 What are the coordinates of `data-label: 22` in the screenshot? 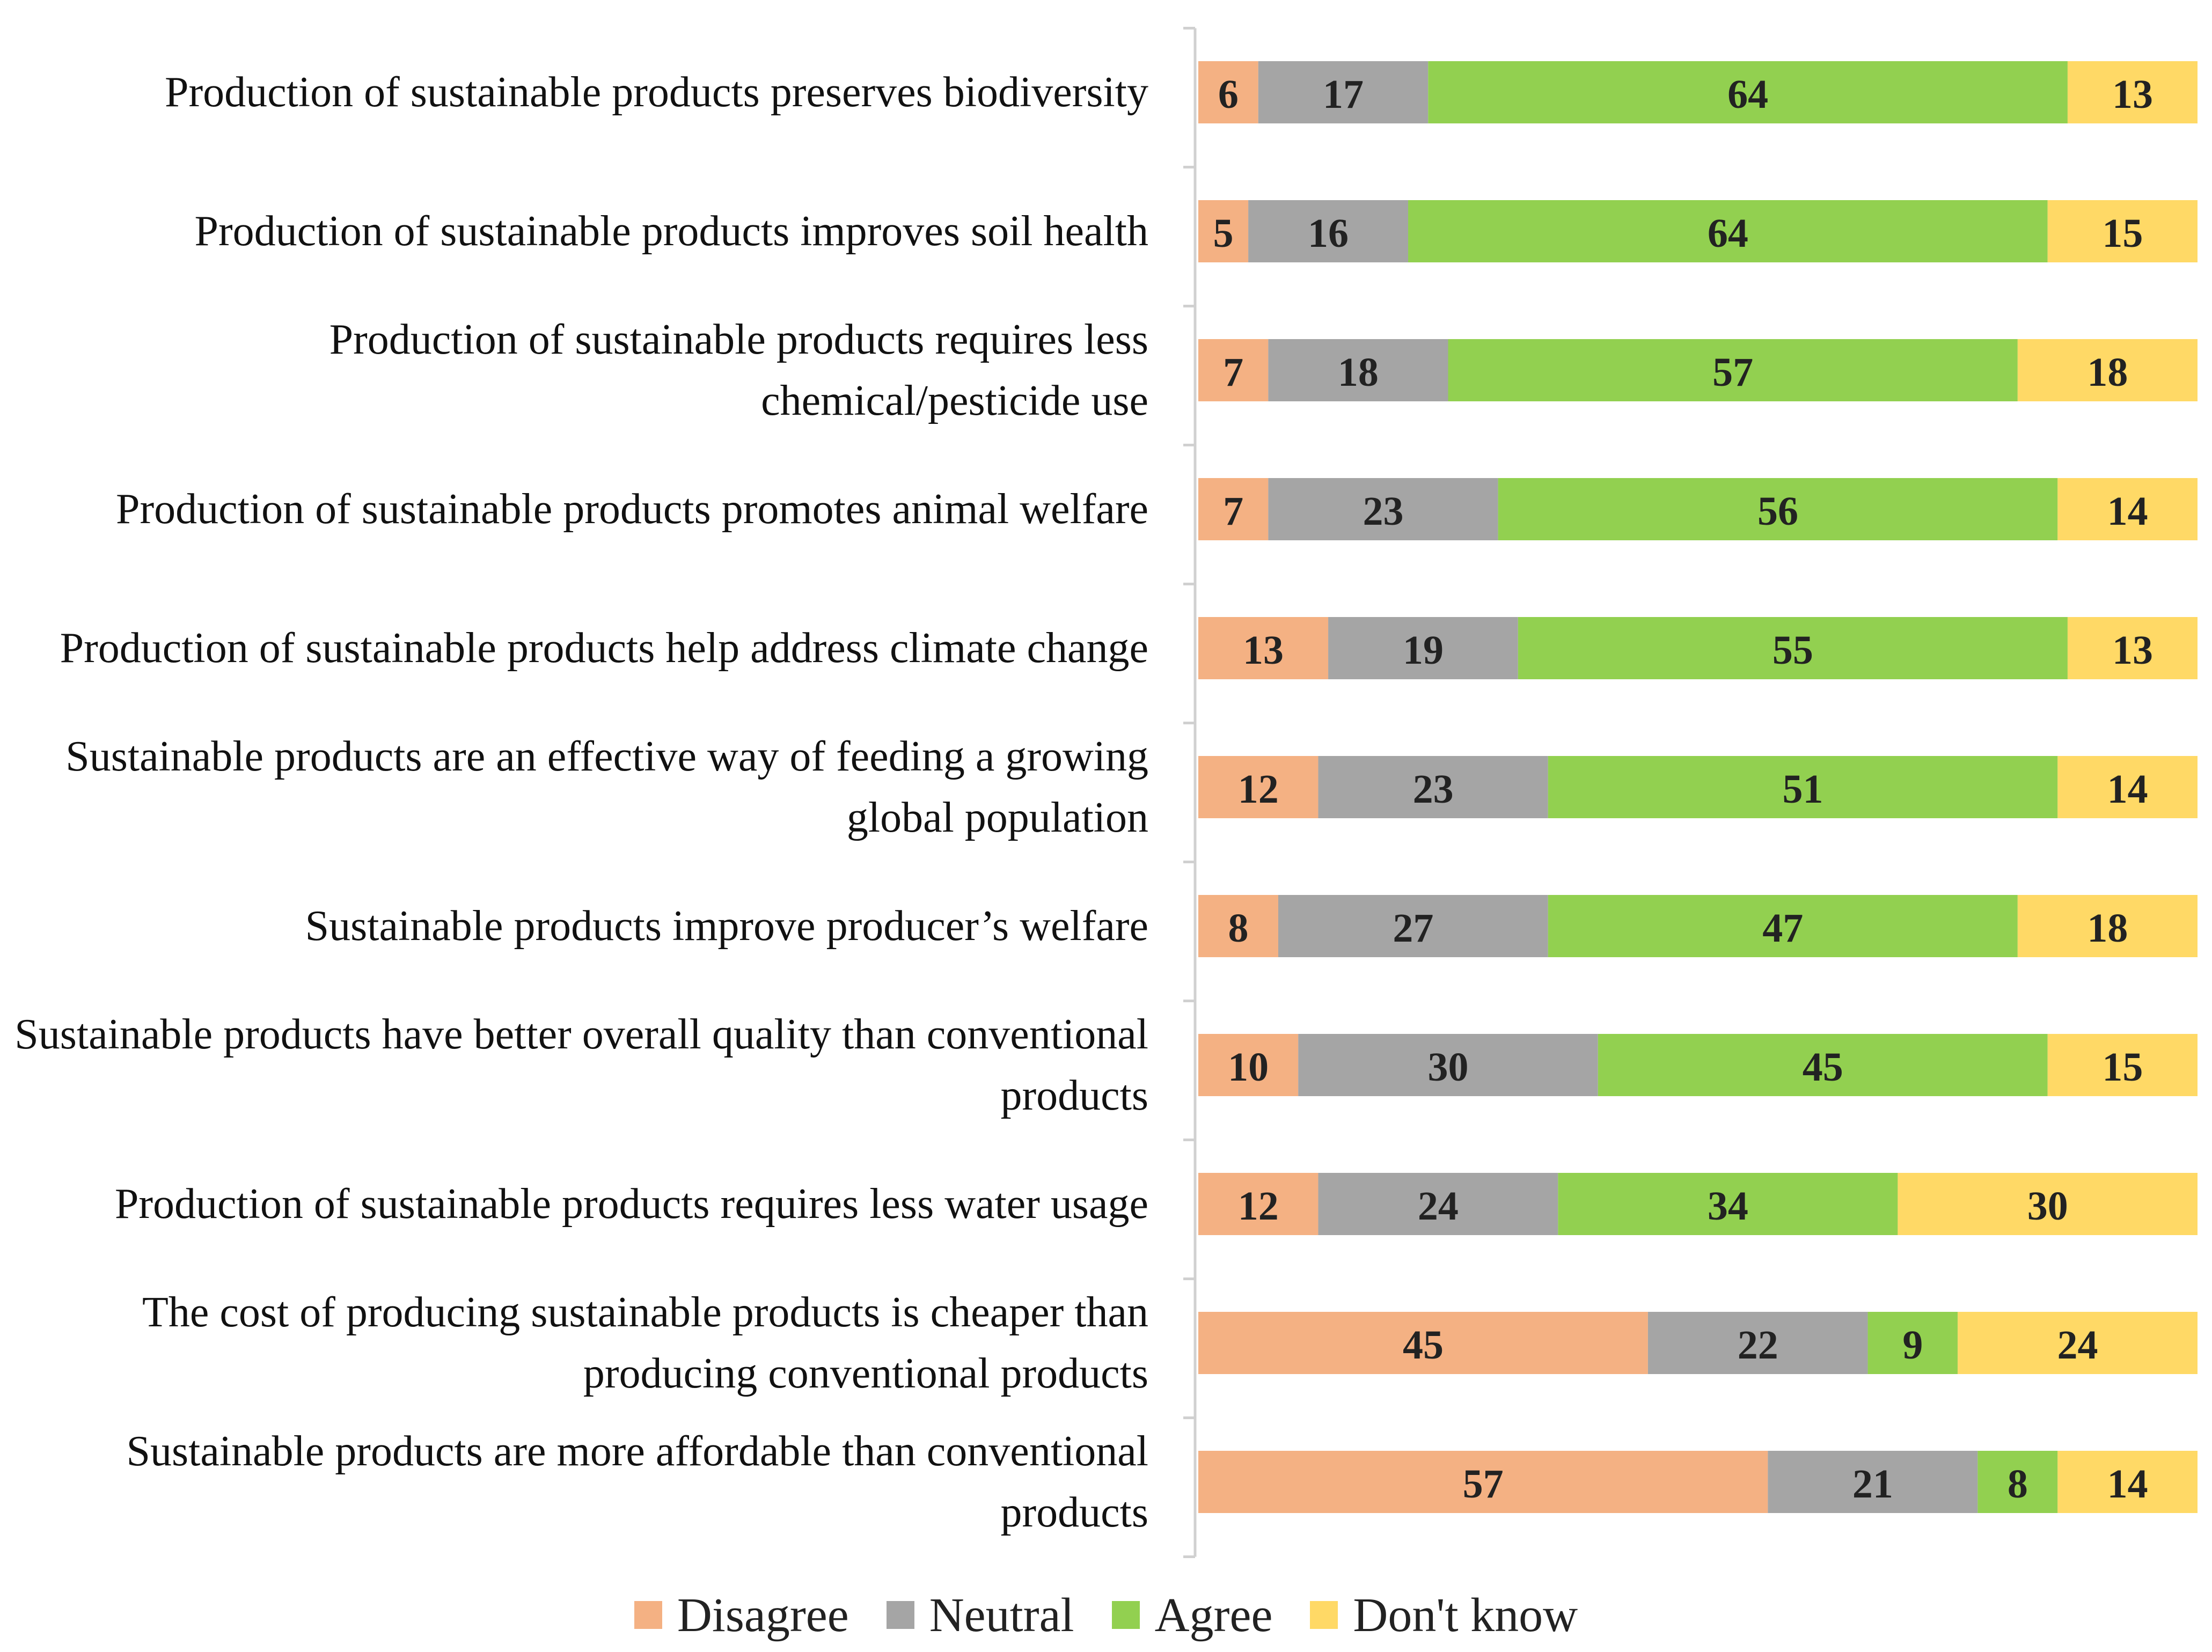 It's located at (1758, 1346).